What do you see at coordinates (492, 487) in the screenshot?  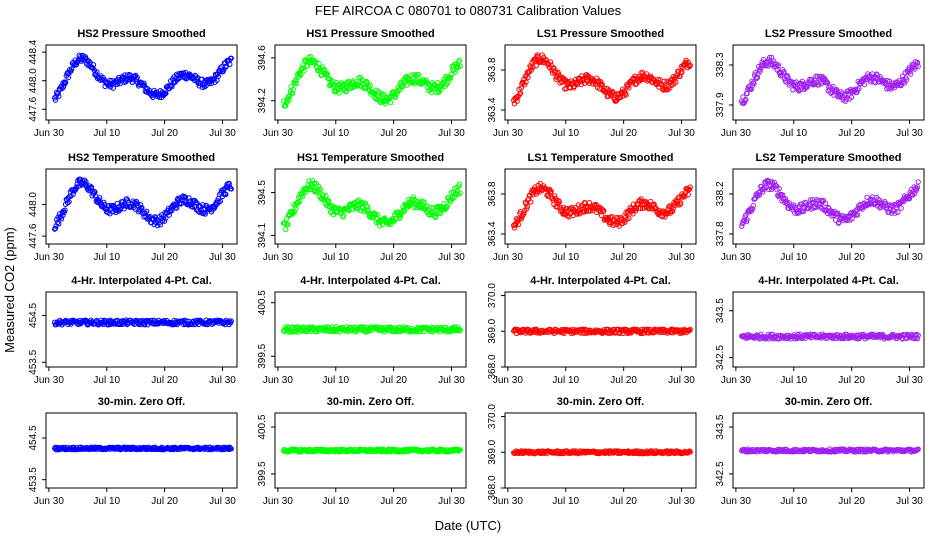 I see `y-tick-label: 368.0` at bounding box center [492, 487].